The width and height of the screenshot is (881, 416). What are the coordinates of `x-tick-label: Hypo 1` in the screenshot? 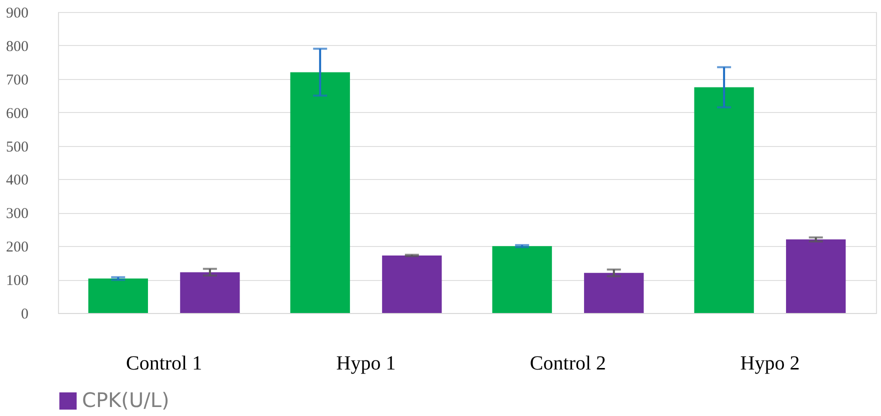 It's located at (366, 363).